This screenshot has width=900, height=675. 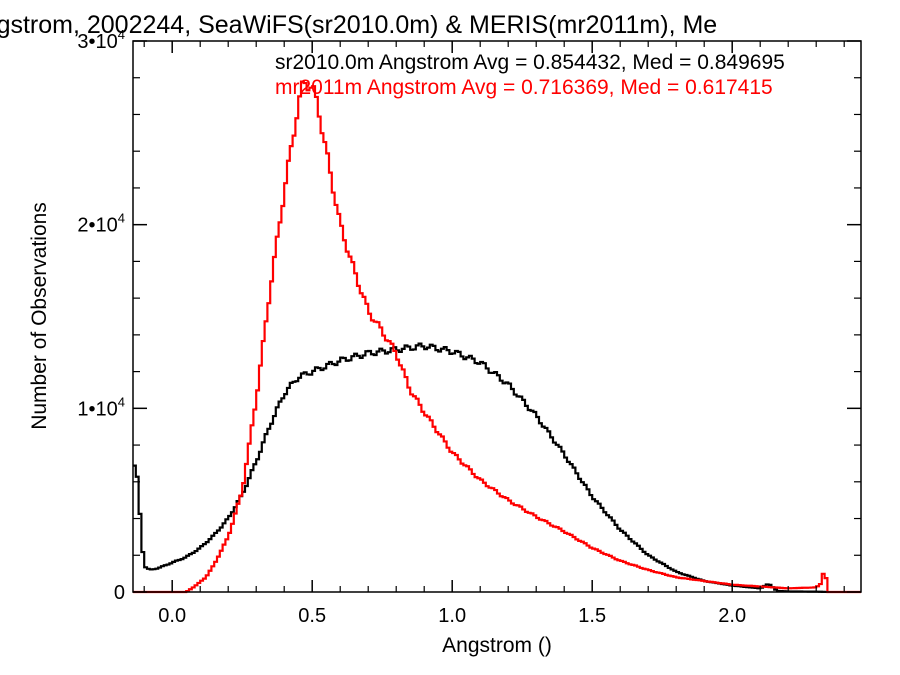 What do you see at coordinates (172, 616) in the screenshot?
I see `x-tick-label: 0.0` at bounding box center [172, 616].